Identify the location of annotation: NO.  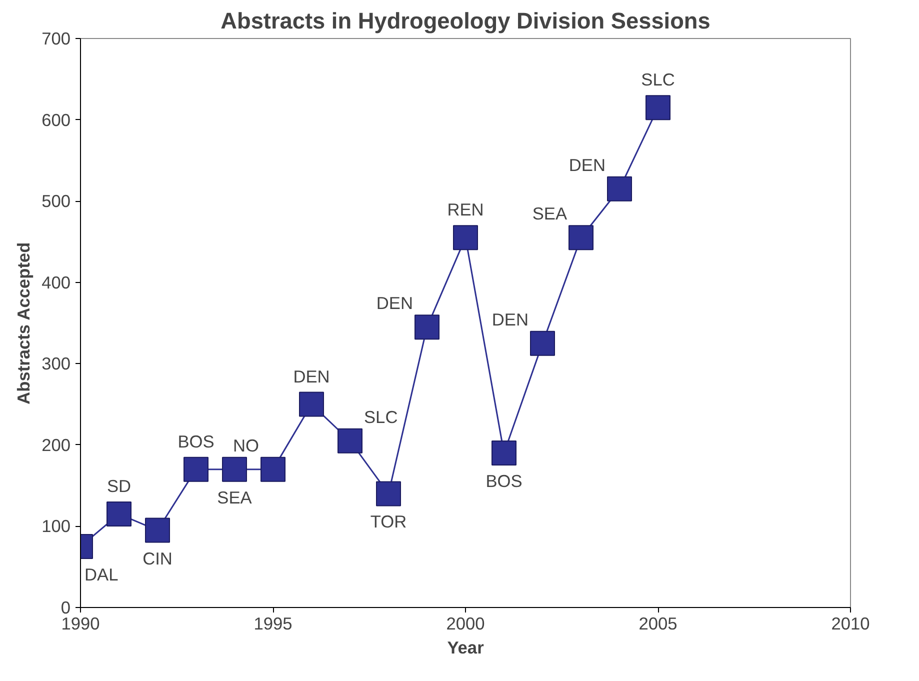
(246, 445).